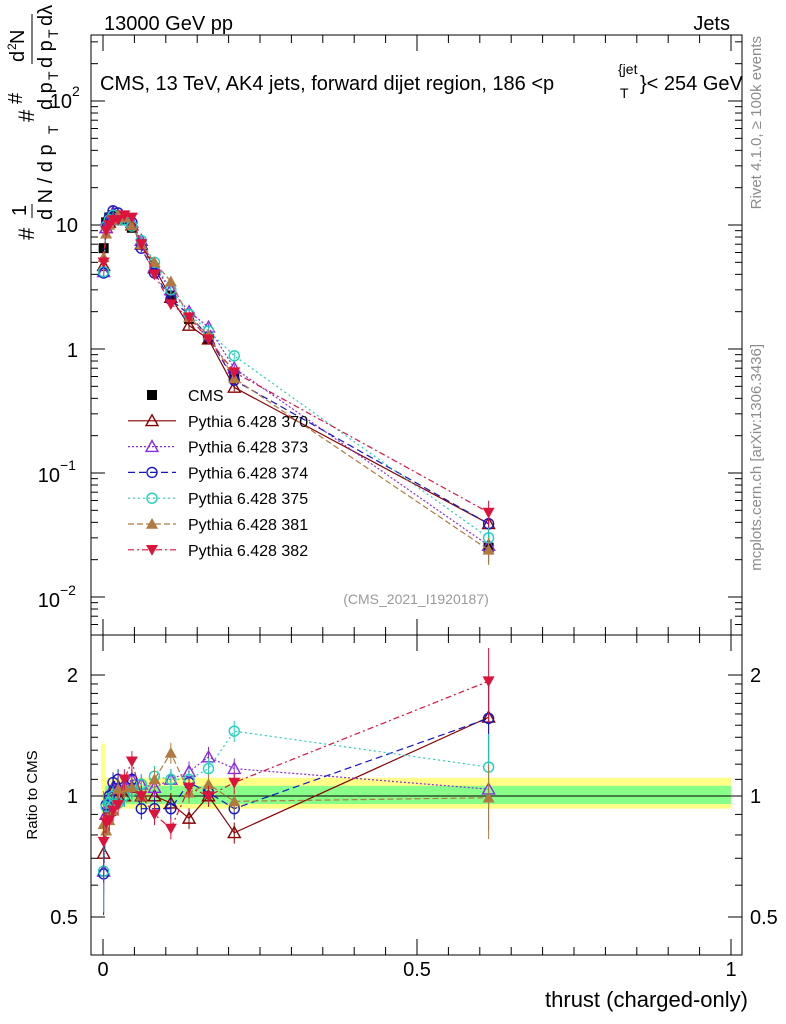  I want to click on y-tick-0.01: 10 −2, so click(57, 597).